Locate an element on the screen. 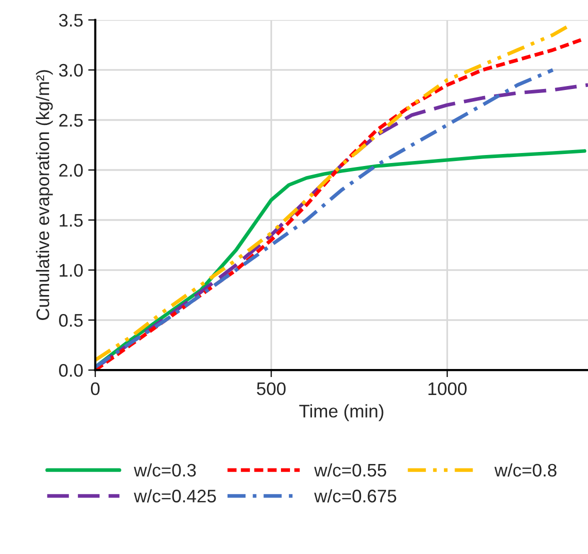 The image size is (588, 554). y-tick-label: 1.5 is located at coordinates (71, 220).